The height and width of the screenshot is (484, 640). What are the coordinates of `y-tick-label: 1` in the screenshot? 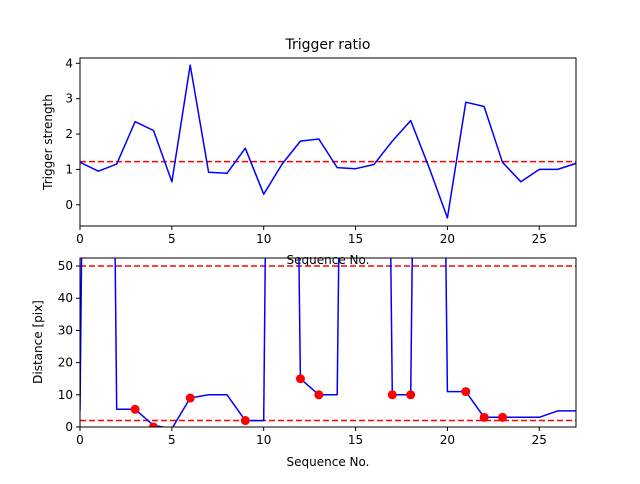 It's located at (69, 169).